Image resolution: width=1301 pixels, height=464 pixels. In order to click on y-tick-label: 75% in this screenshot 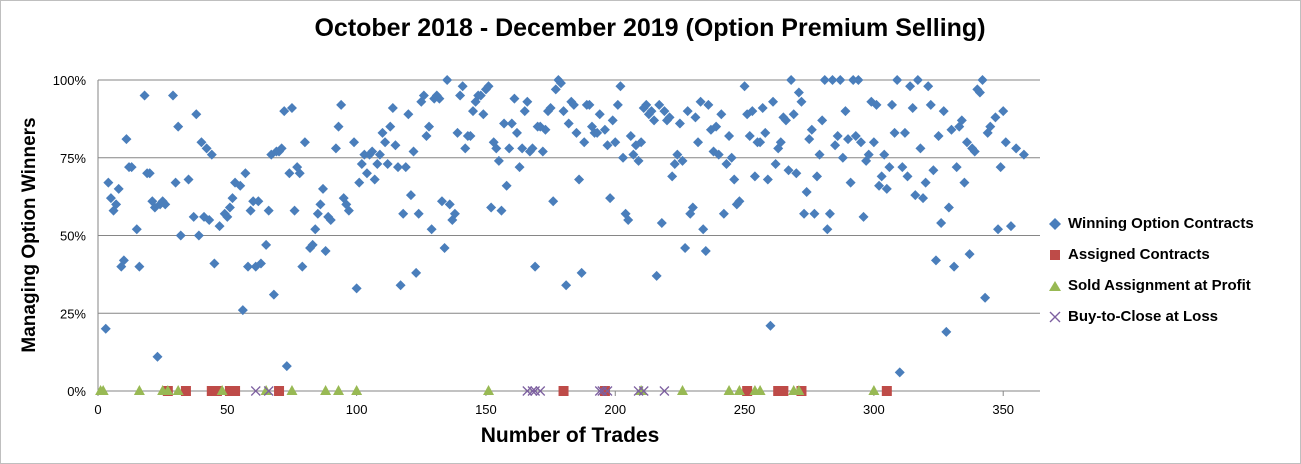, I will do `click(73, 158)`.